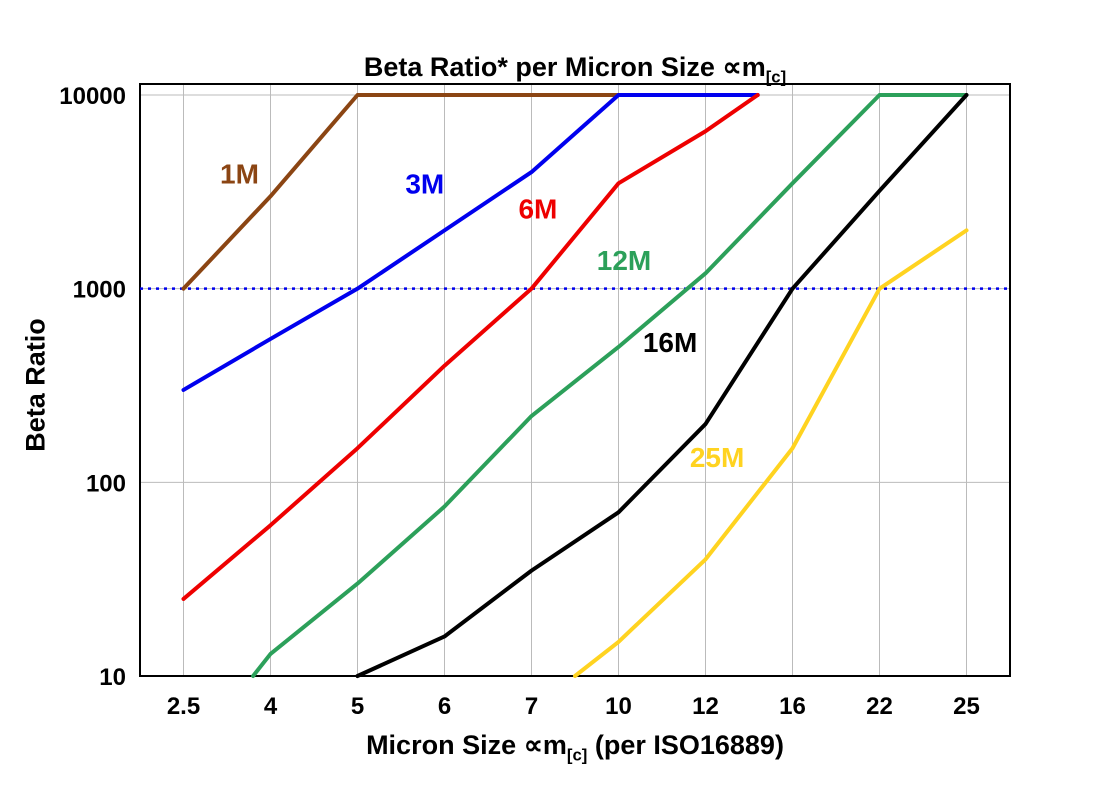 This screenshot has width=1100, height=798. What do you see at coordinates (401, 192) in the screenshot?
I see `series-line-1M` at bounding box center [401, 192].